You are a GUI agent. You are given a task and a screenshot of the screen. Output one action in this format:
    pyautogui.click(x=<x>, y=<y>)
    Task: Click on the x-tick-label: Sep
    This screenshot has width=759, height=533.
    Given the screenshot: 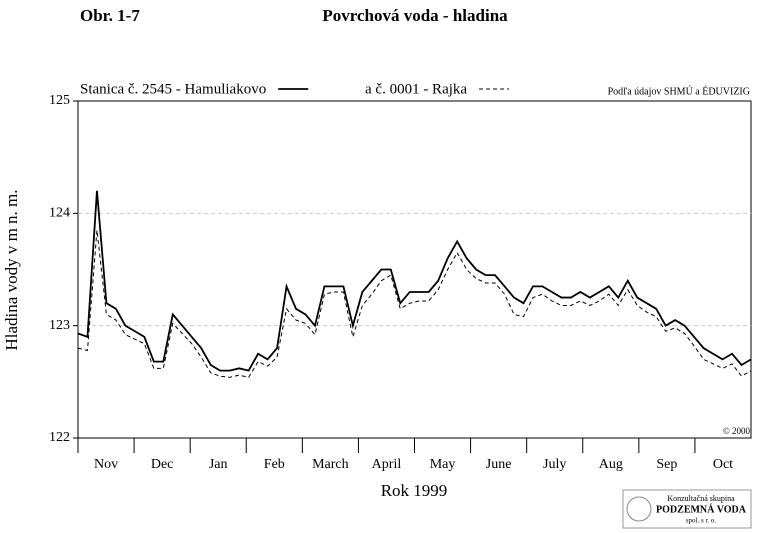 What is the action you would take?
    pyautogui.click(x=666, y=464)
    